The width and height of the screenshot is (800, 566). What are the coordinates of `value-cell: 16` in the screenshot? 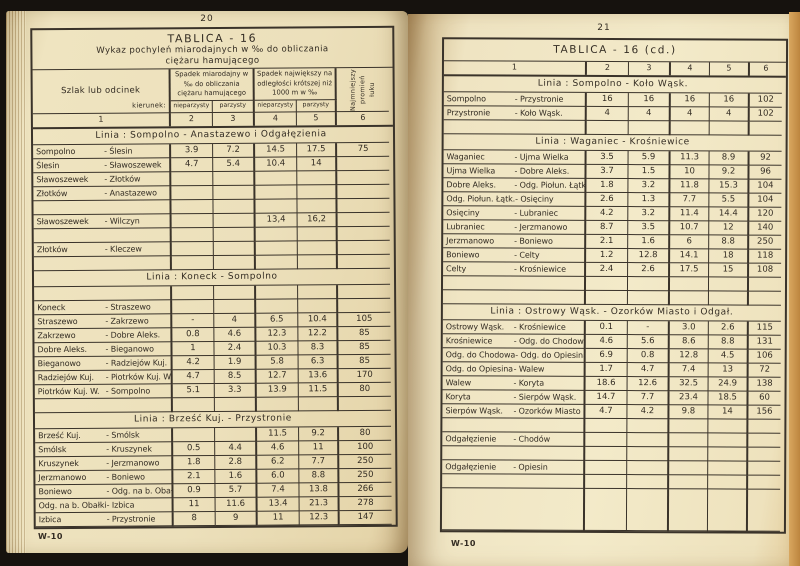 It's located at (607, 100).